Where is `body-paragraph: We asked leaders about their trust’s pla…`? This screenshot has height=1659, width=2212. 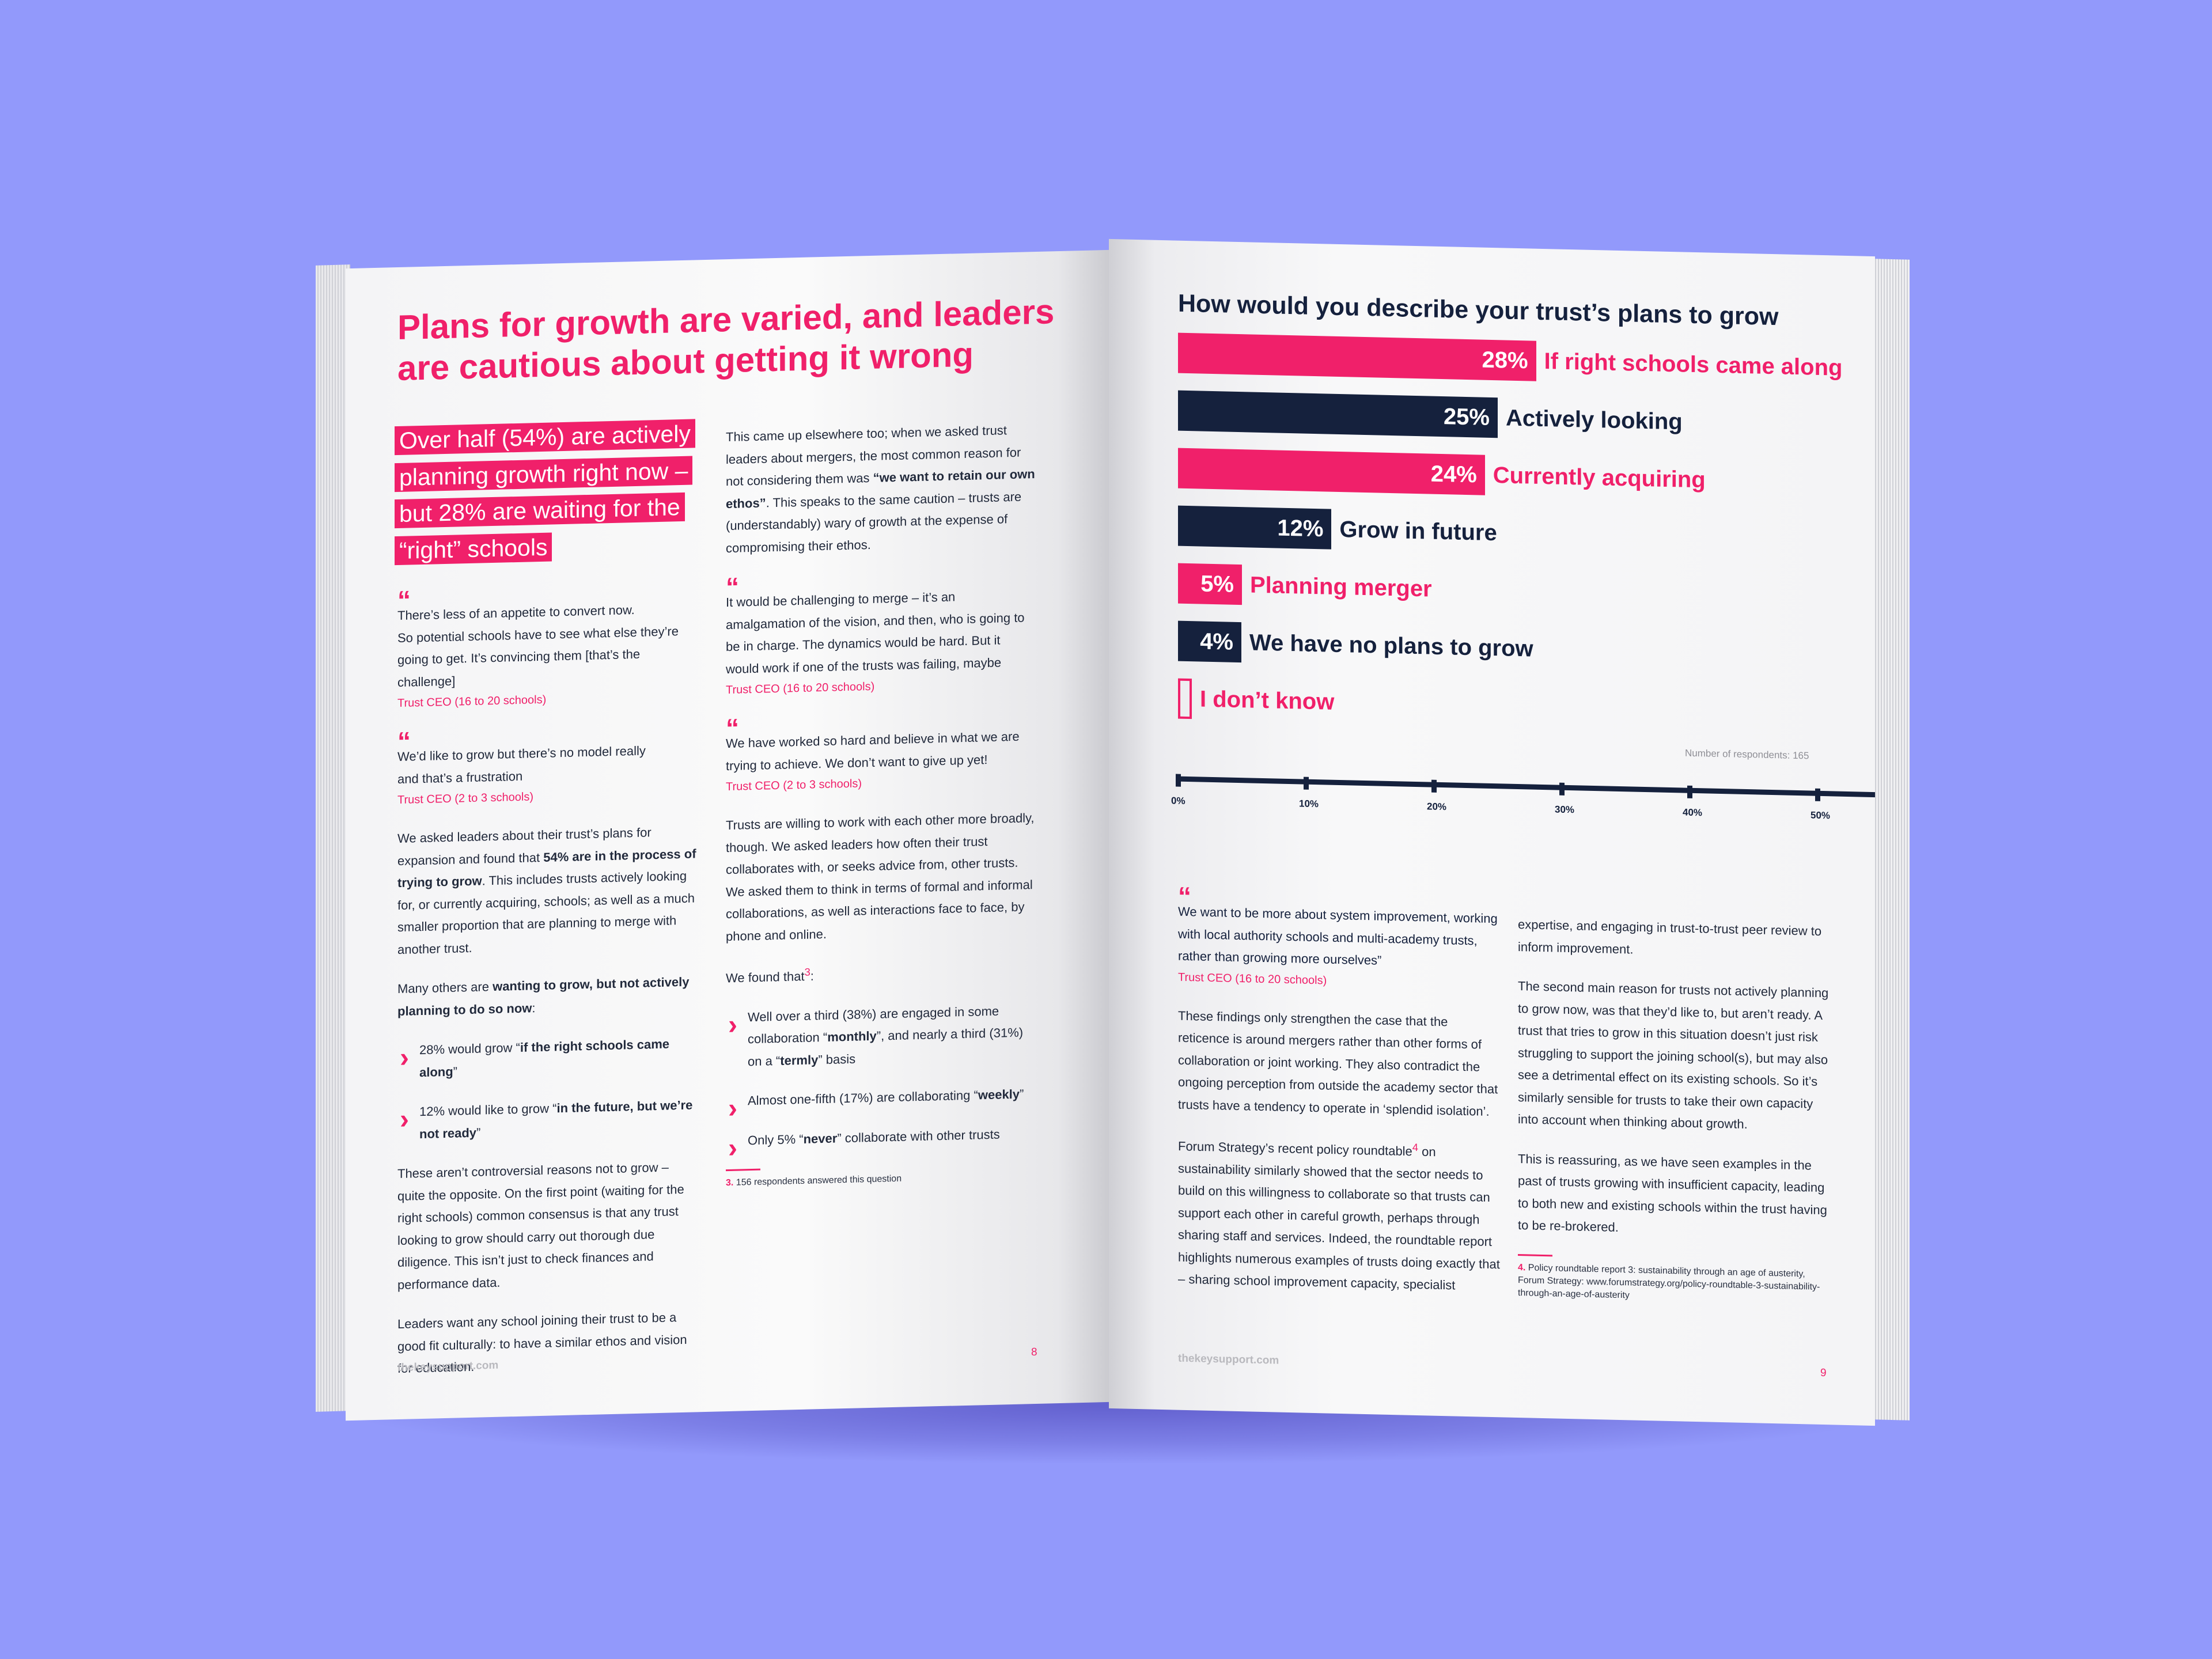
body-paragraph: We asked leaders about their trust’s pla… is located at coordinates (546, 891).